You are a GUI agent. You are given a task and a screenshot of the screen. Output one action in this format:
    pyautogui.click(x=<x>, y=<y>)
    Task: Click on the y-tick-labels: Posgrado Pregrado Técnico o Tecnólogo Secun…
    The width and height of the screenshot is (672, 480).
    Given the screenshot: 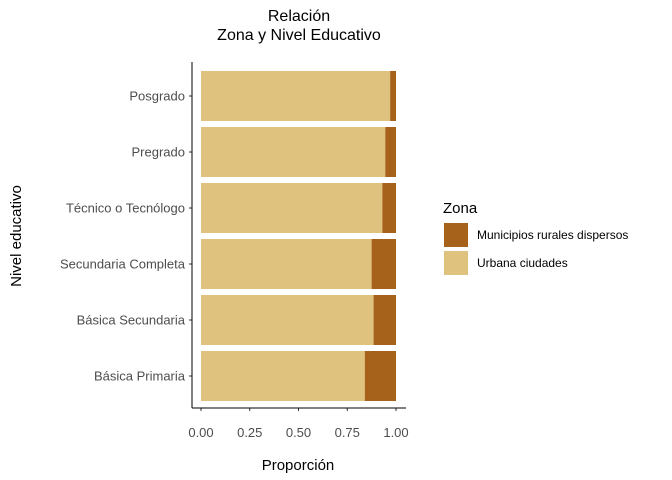 What is the action you would take?
    pyautogui.click(x=126, y=236)
    